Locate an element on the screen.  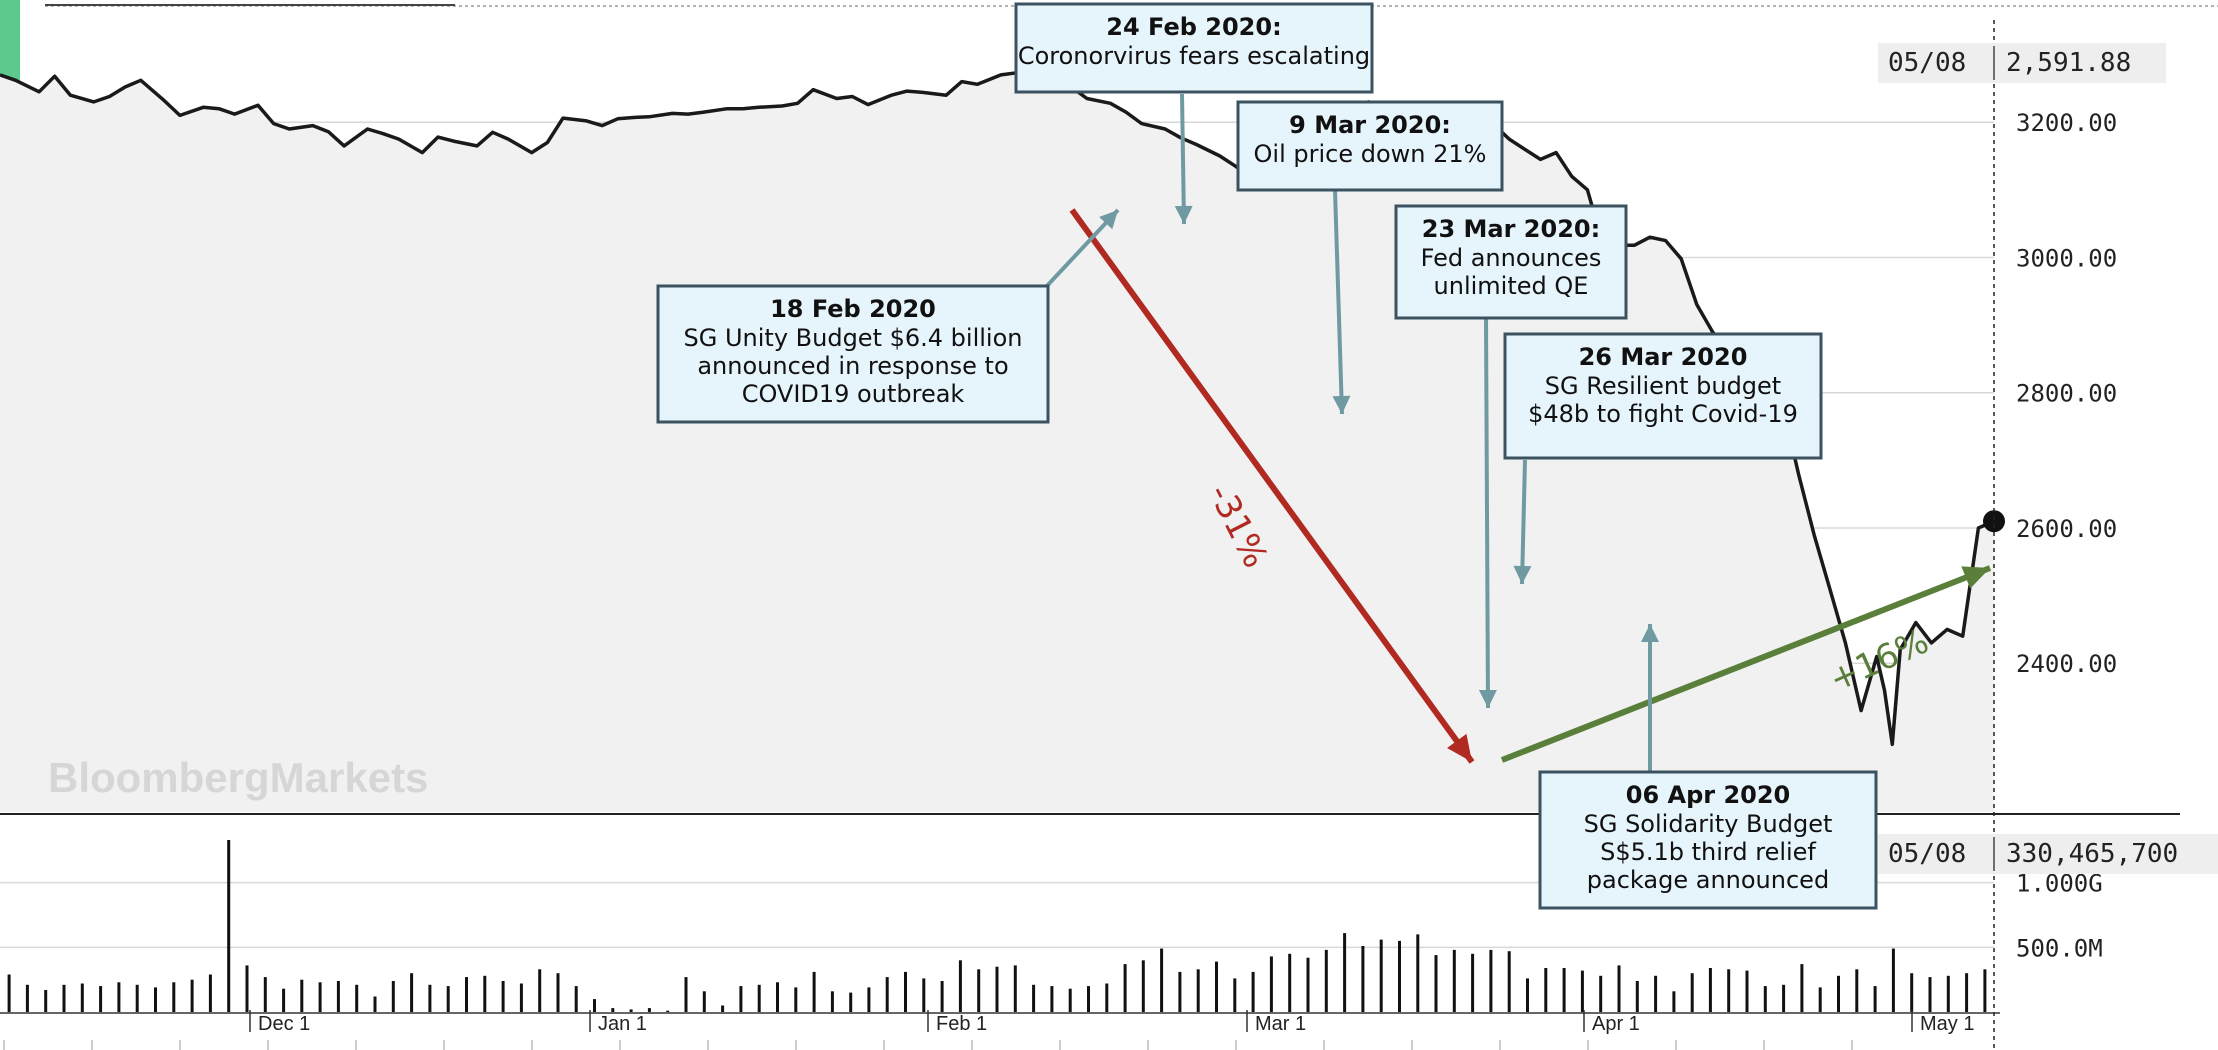
callout-line: unlimited QE is located at coordinates (1511, 286).